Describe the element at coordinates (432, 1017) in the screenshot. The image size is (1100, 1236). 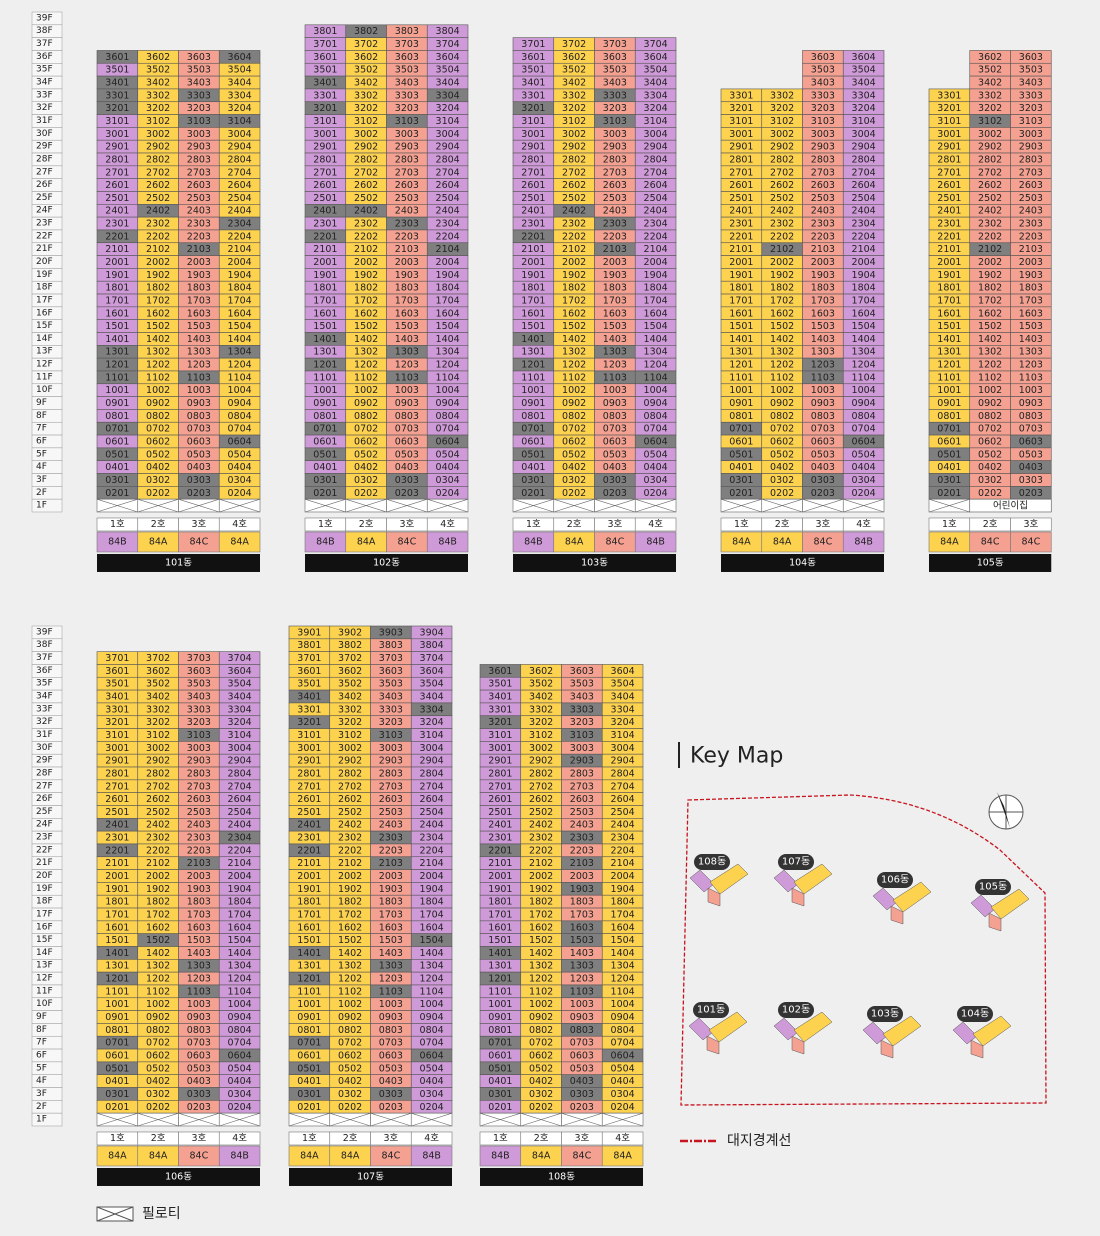
I see `unit-label: 0904` at that location.